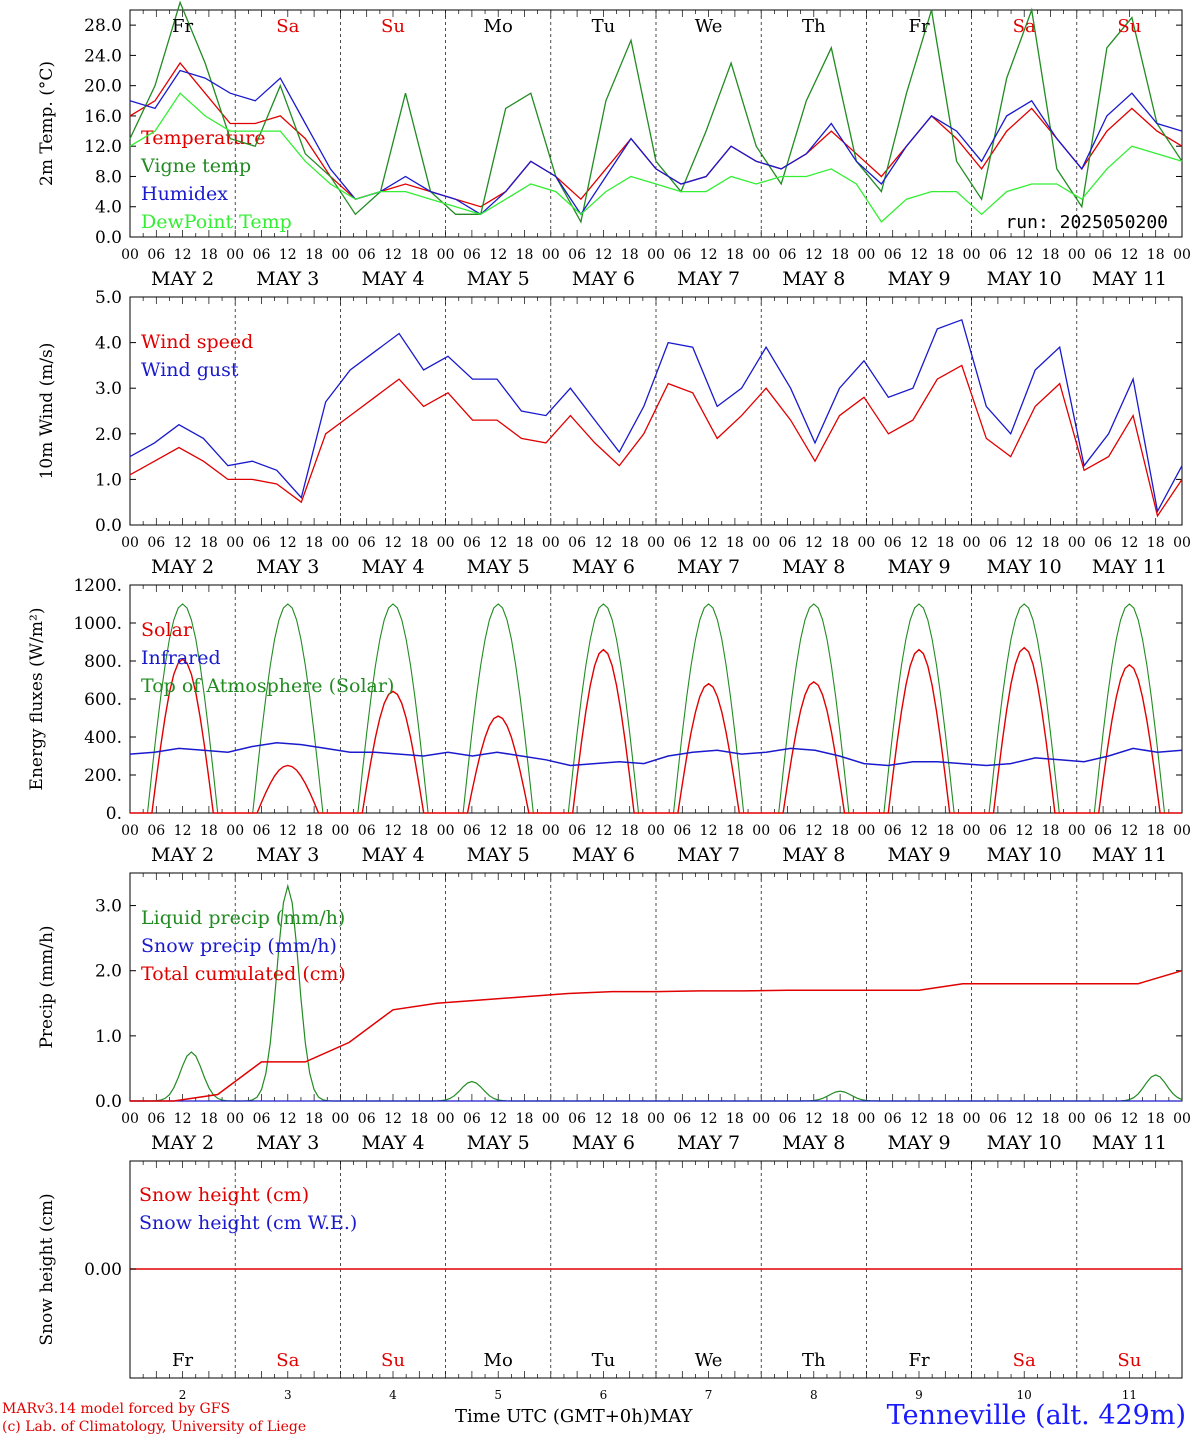 The height and width of the screenshot is (1440, 1194). Describe the element at coordinates (108, 298) in the screenshot. I see `y-tick-label: 5.0` at that location.